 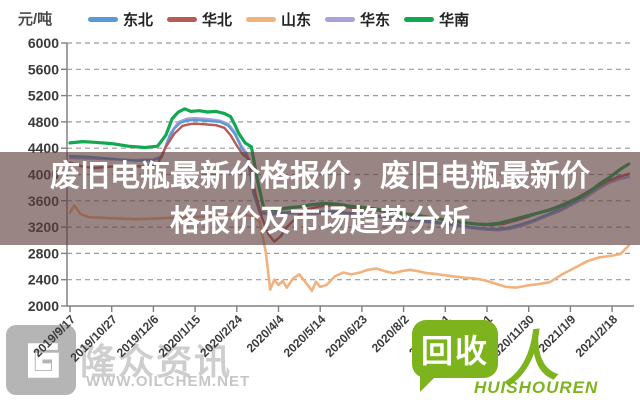 What do you see at coordinates (35, 19) in the screenshot?
I see `y-axis-unit-label: 元/吨` at bounding box center [35, 19].